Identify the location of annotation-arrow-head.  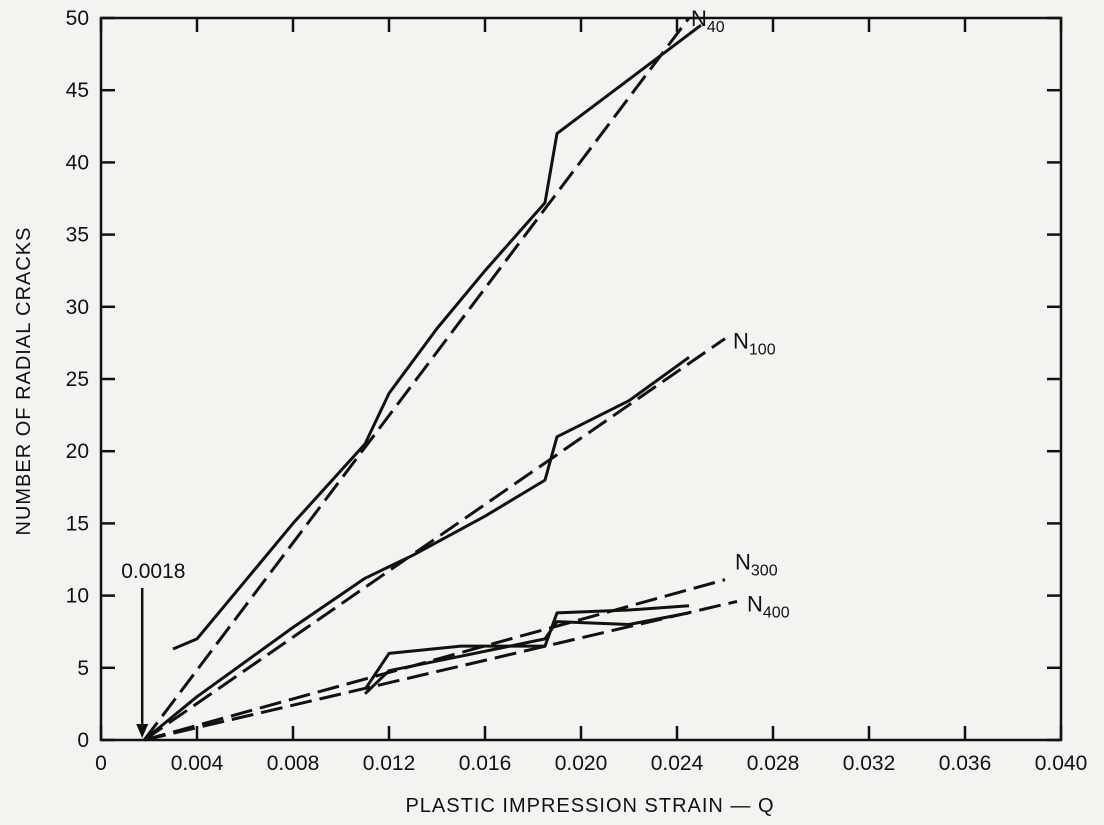
(142, 731).